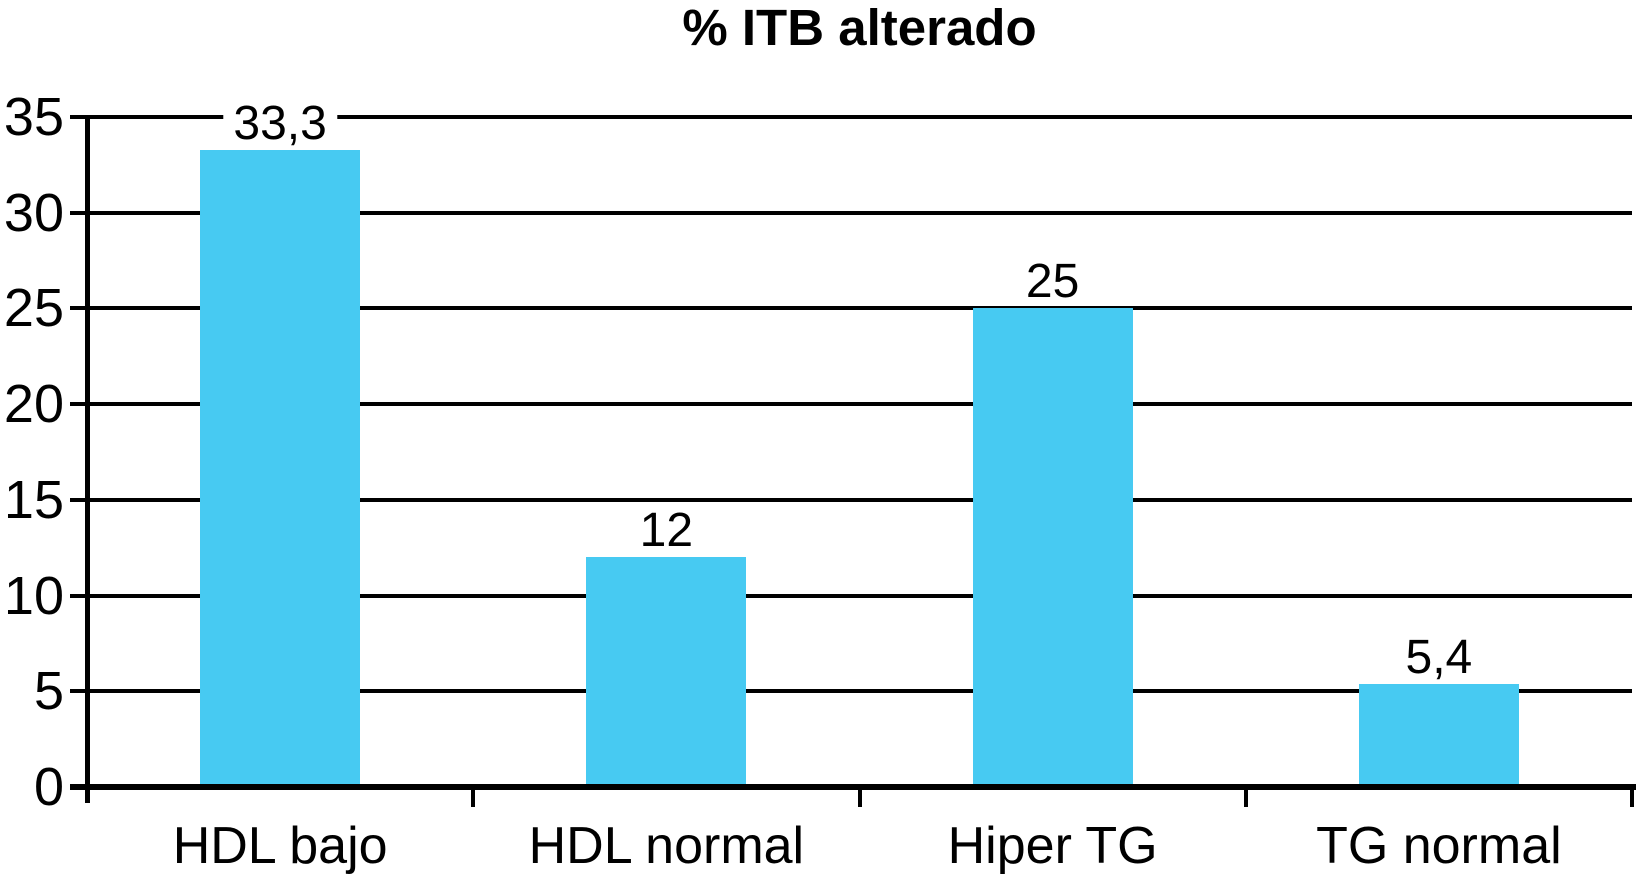  I want to click on bar-value-label-1: 12, so click(666, 531).